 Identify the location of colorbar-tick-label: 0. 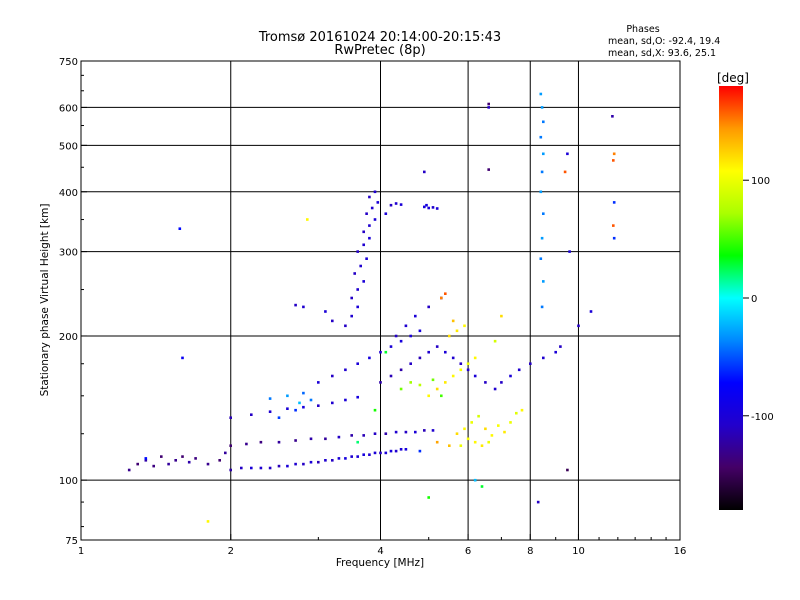
(754, 299).